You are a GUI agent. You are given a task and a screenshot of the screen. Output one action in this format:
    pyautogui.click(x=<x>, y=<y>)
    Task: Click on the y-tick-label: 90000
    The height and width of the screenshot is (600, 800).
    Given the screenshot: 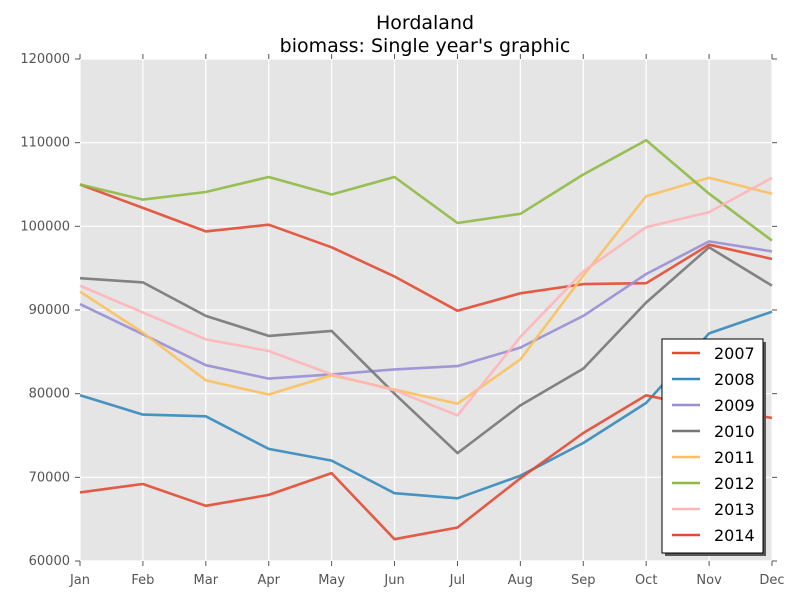 What is the action you would take?
    pyautogui.click(x=49, y=310)
    